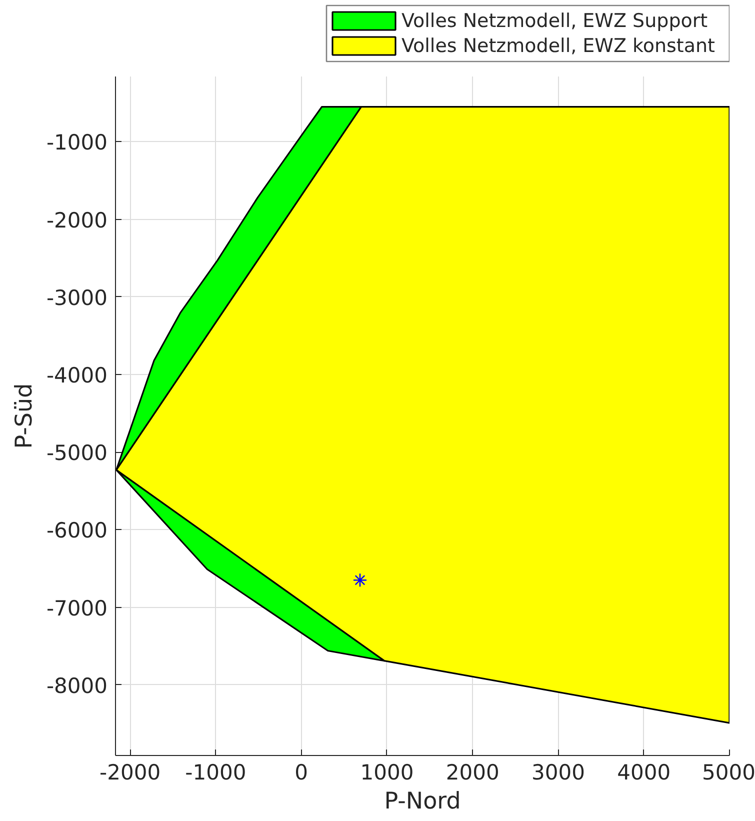 The image size is (755, 821). Describe the element at coordinates (77, 453) in the screenshot. I see `y-tick-label: -5000` at that location.